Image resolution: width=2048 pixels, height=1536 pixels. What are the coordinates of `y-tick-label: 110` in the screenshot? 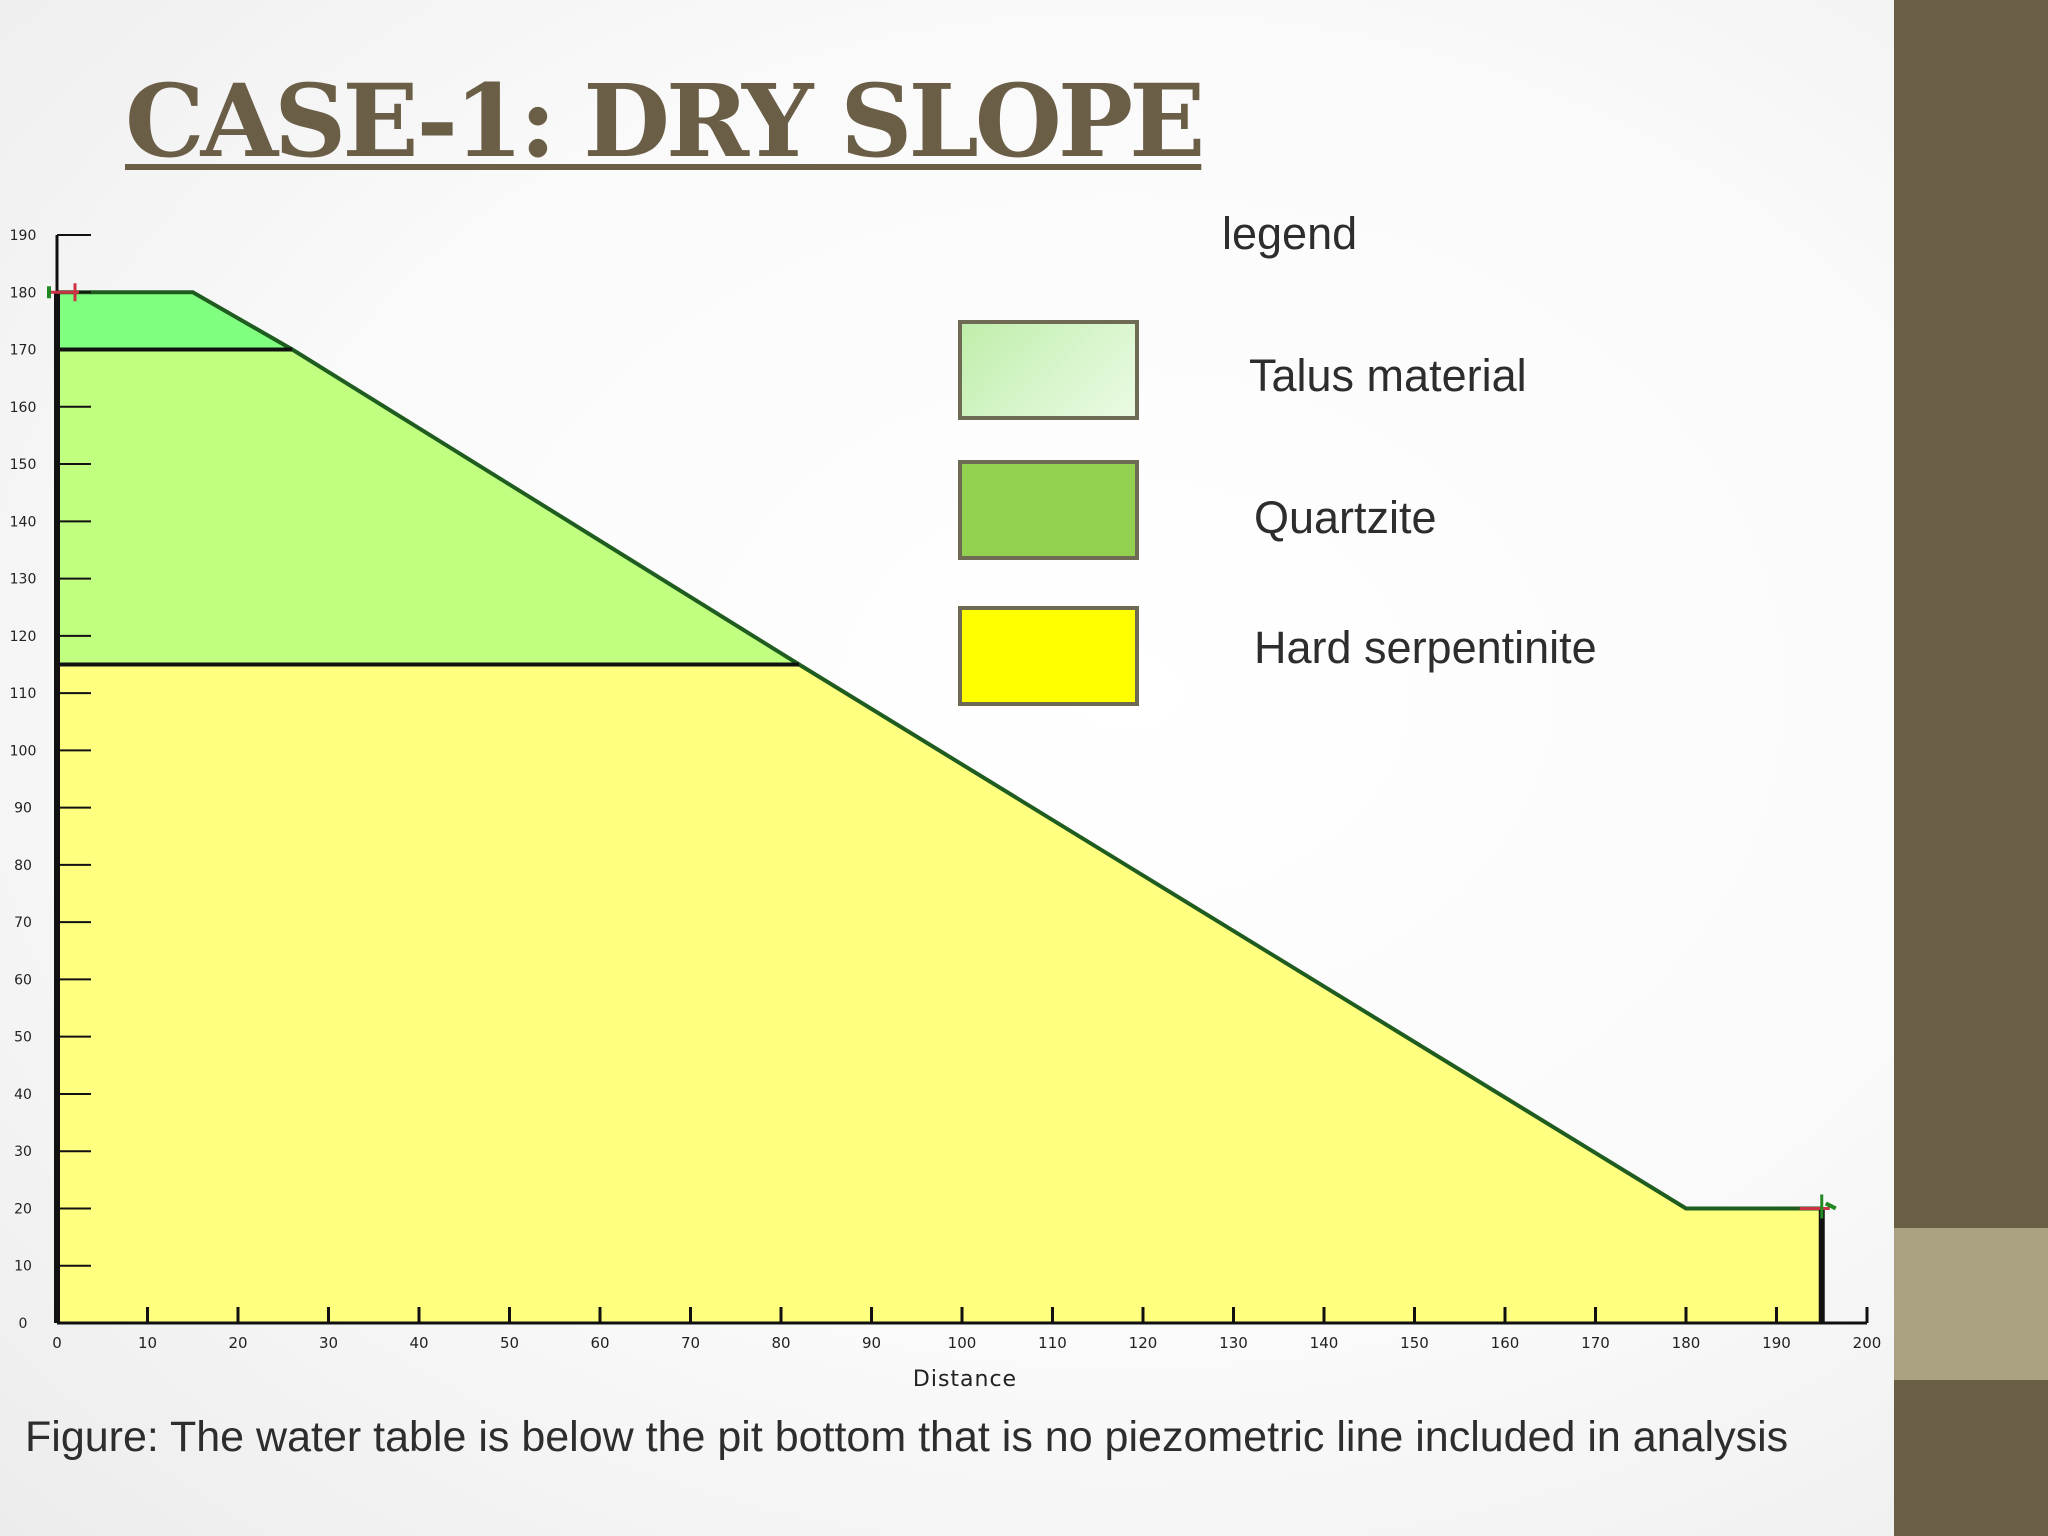 It's located at (23, 694).